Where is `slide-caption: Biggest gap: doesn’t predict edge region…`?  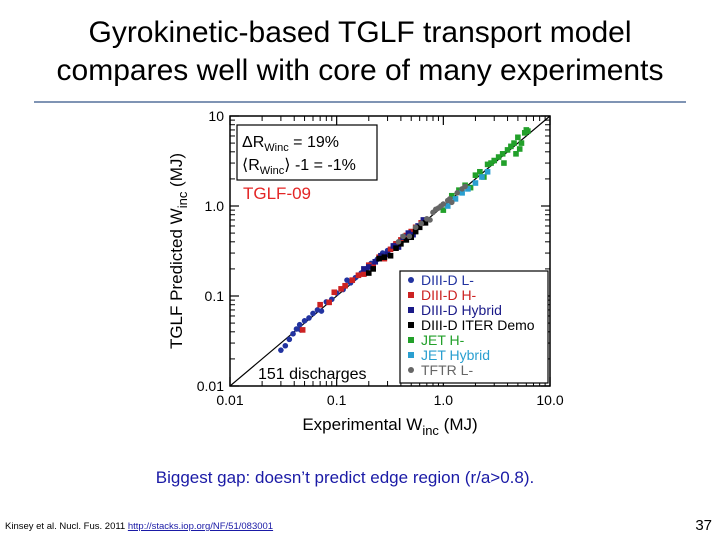
slide-caption: Biggest gap: doesn’t predict edge region… is located at coordinates (345, 477).